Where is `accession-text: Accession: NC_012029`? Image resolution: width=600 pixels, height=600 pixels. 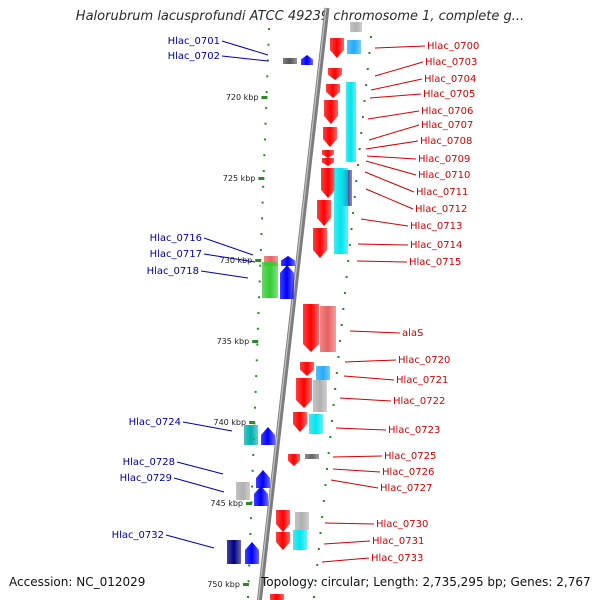
accession-text: Accession: NC_012029 is located at coordinates (77, 582).